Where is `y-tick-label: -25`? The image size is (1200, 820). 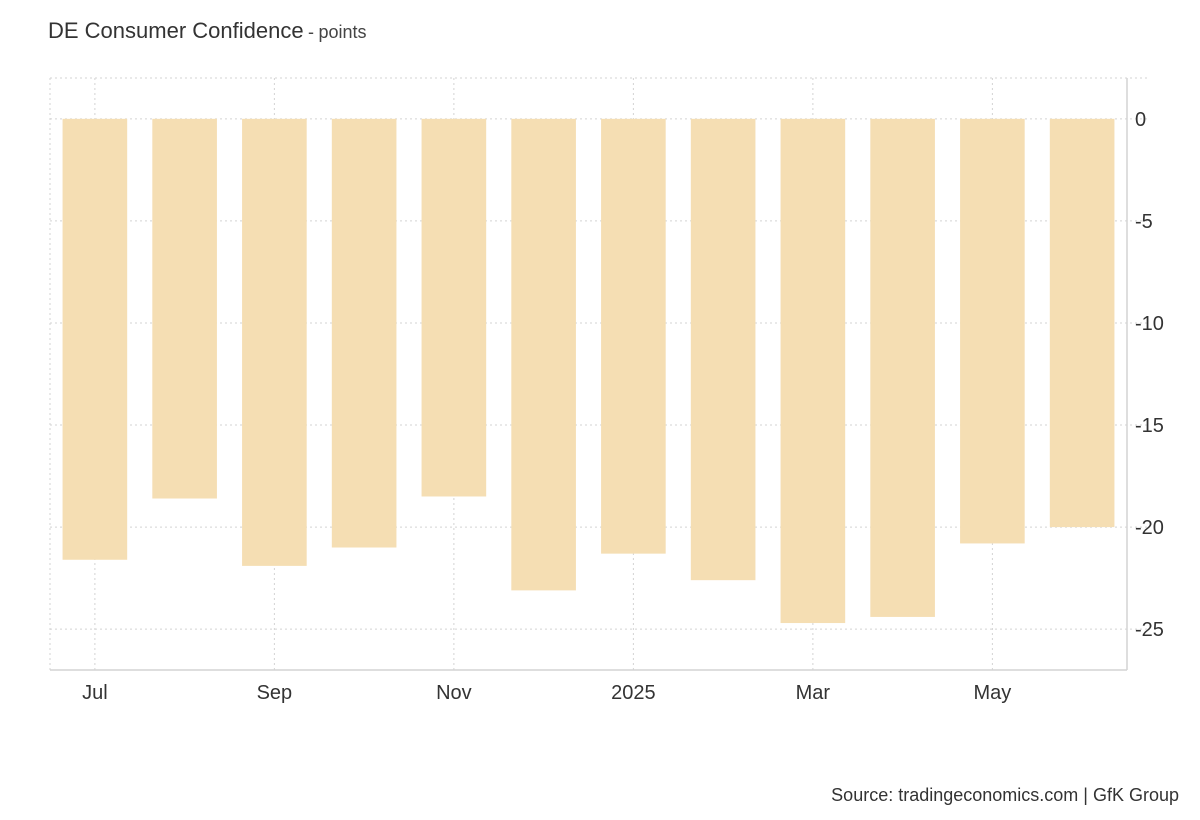
y-tick-label: -25 is located at coordinates (1149, 630).